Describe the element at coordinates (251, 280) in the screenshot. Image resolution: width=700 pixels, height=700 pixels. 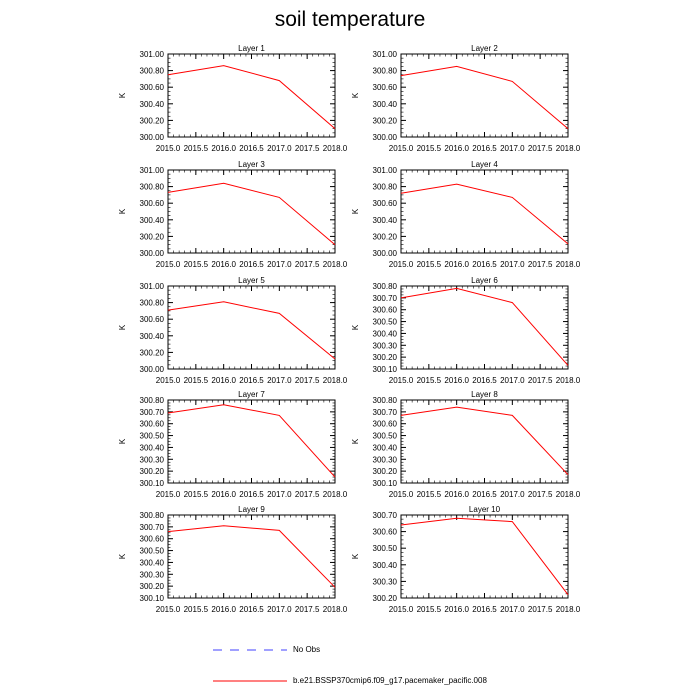
I see `panel-title: Layer 5` at that location.